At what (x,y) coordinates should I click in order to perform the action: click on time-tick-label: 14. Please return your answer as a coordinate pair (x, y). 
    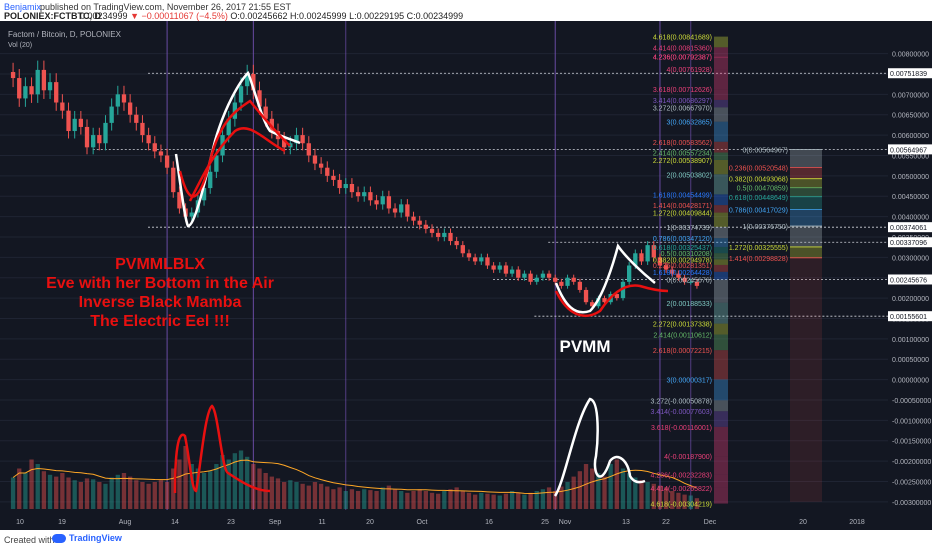
    Looking at the image, I should click on (175, 522).